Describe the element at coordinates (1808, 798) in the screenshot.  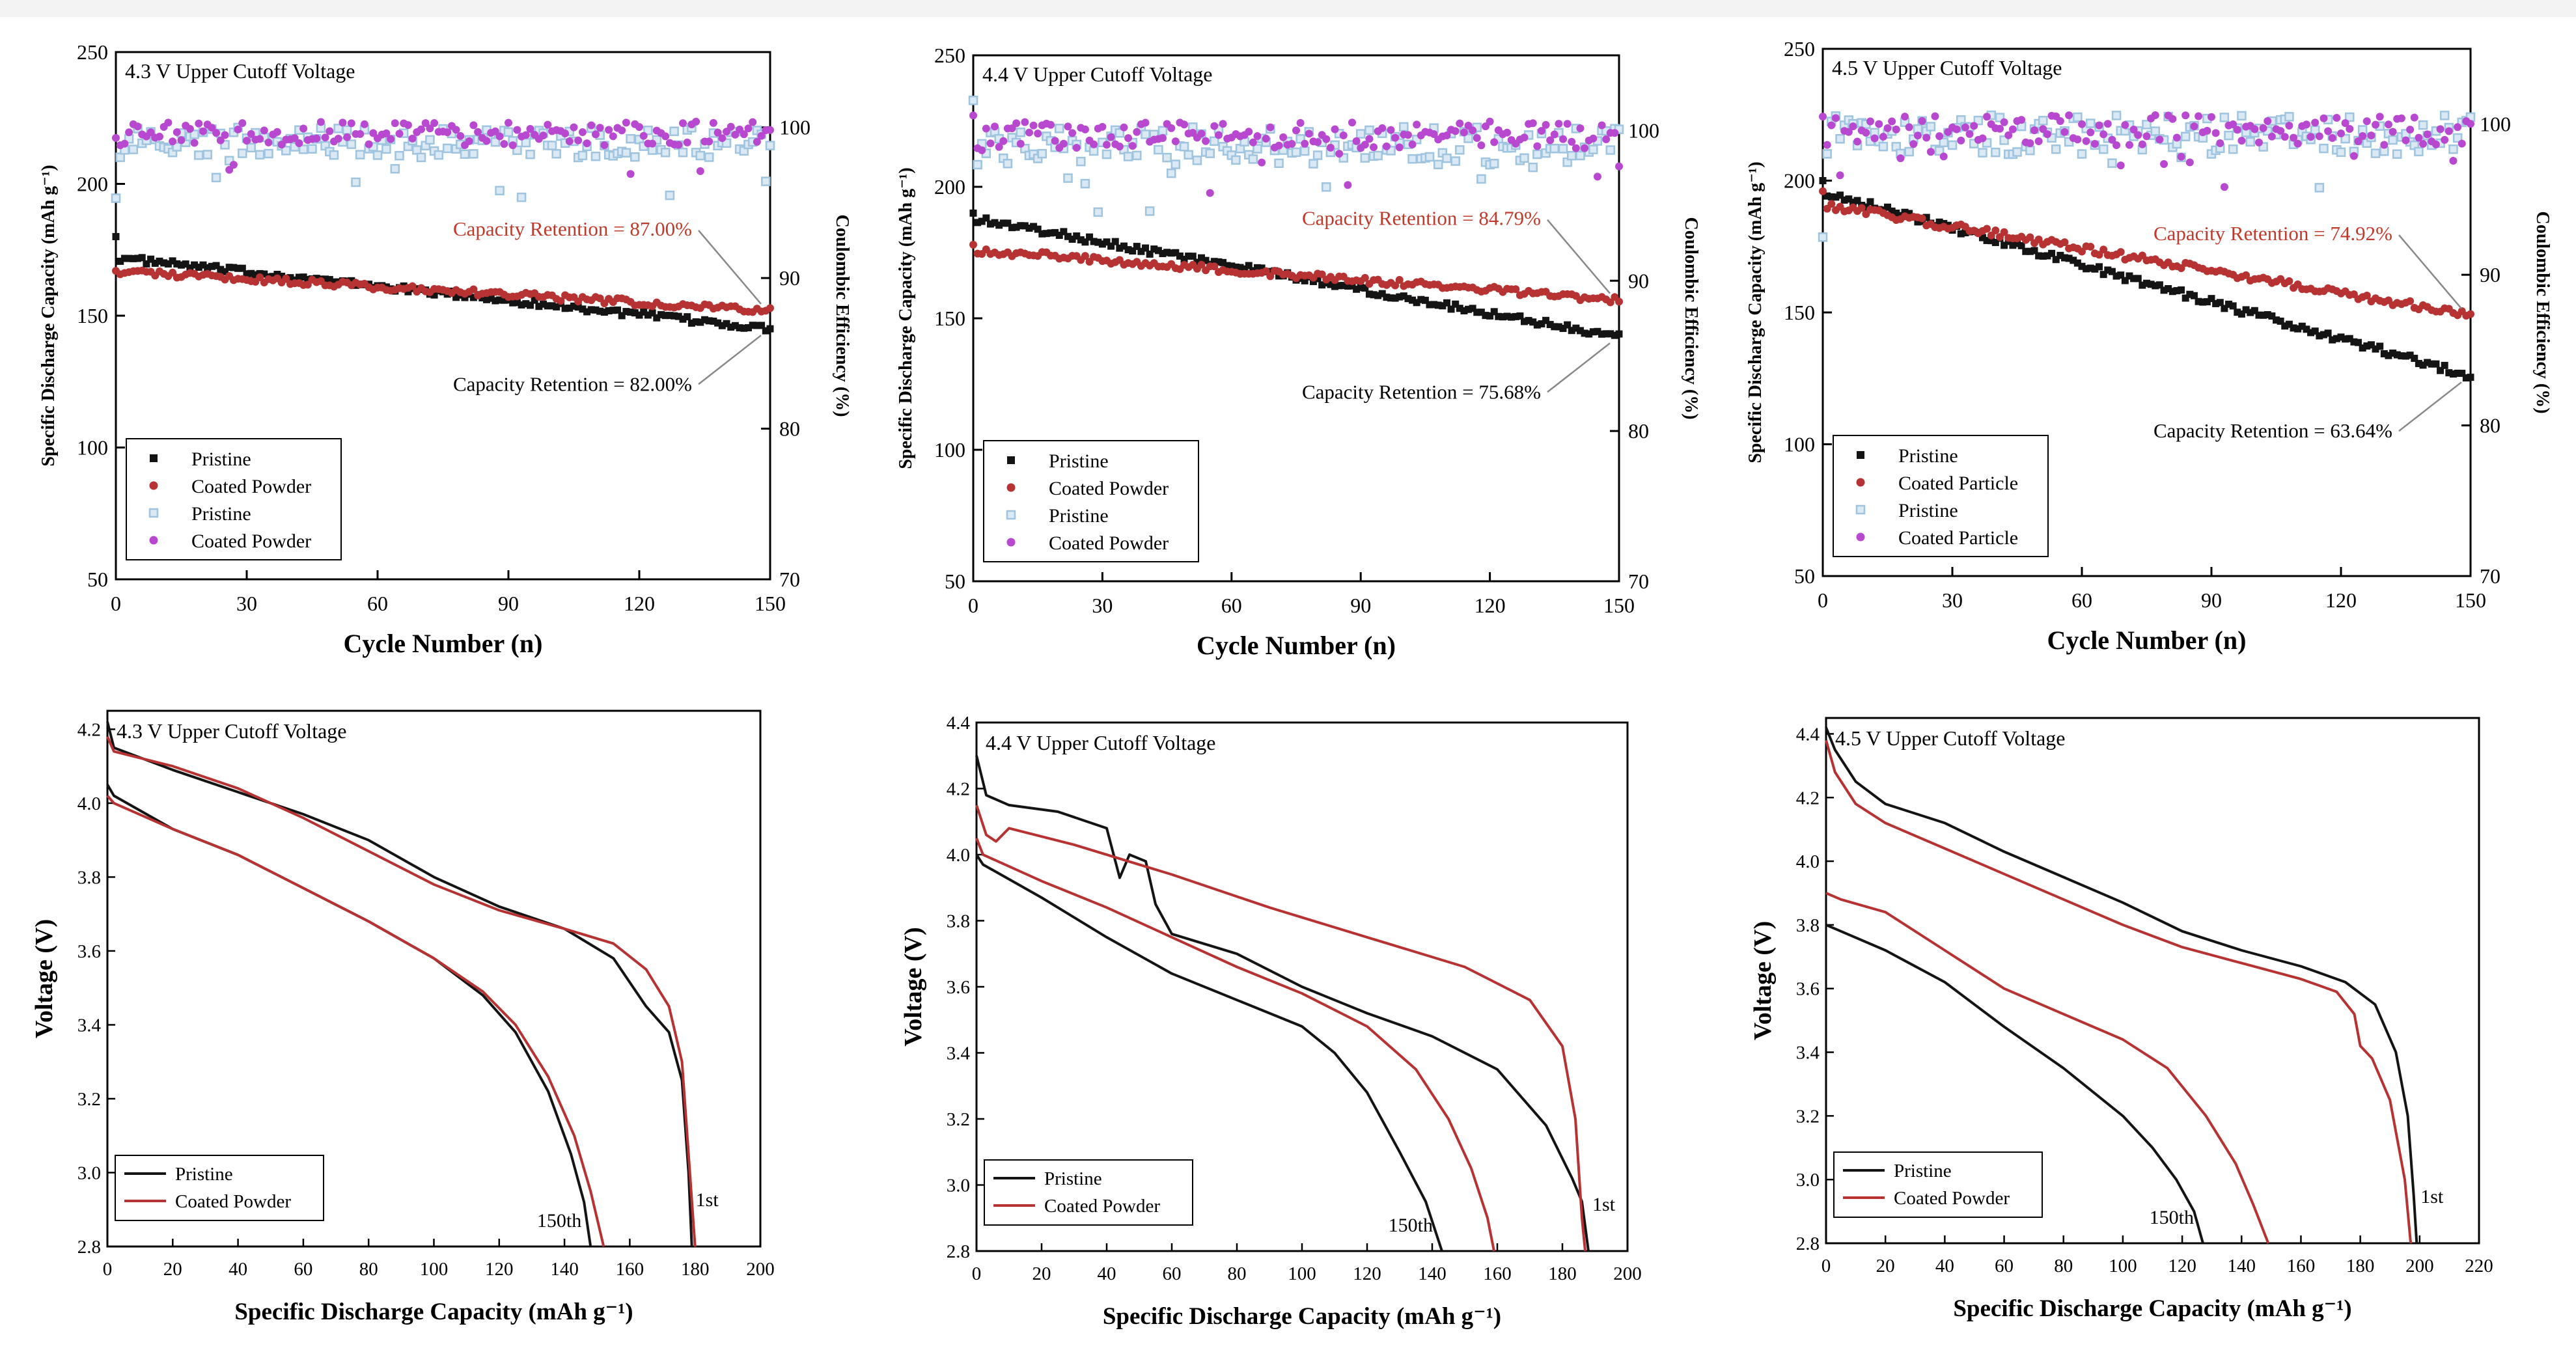
I see `discharge-chart-3-y-tick-label: 4.2` at that location.